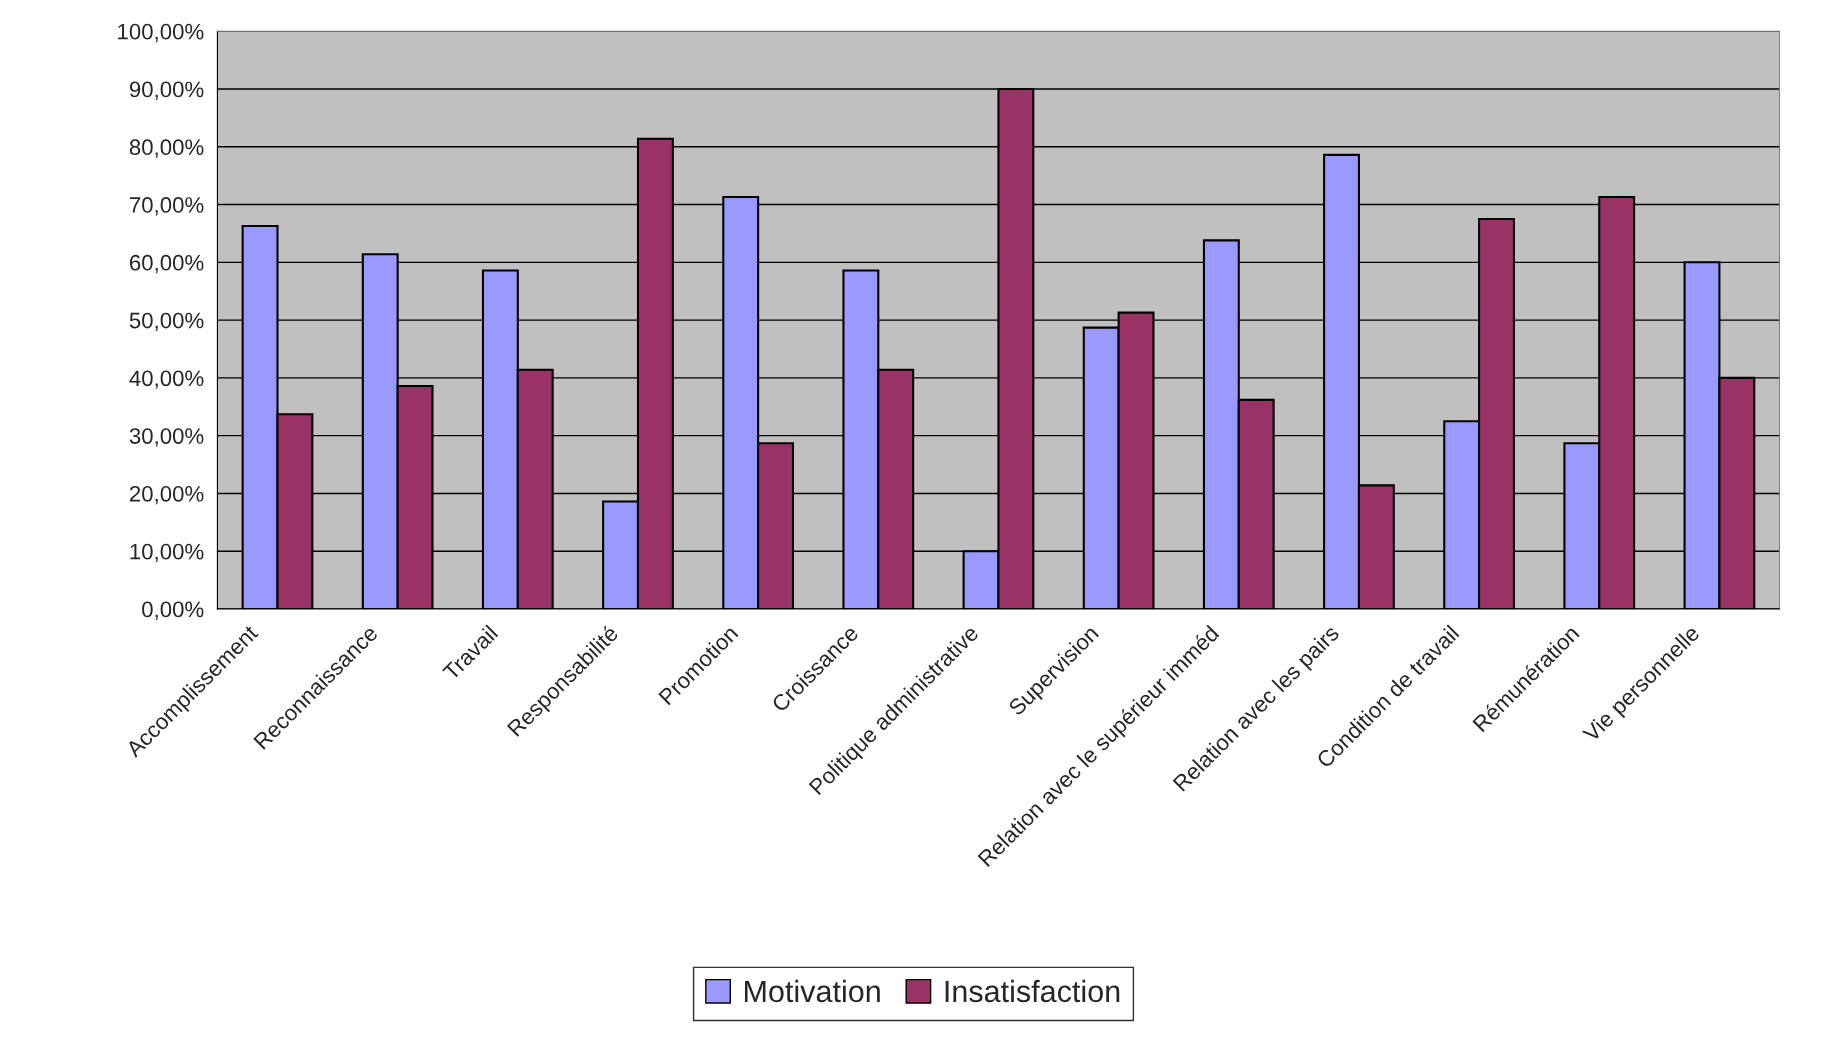 The width and height of the screenshot is (1827, 1041). What do you see at coordinates (1032, 991) in the screenshot?
I see `legend-label: Insatisfaction` at bounding box center [1032, 991].